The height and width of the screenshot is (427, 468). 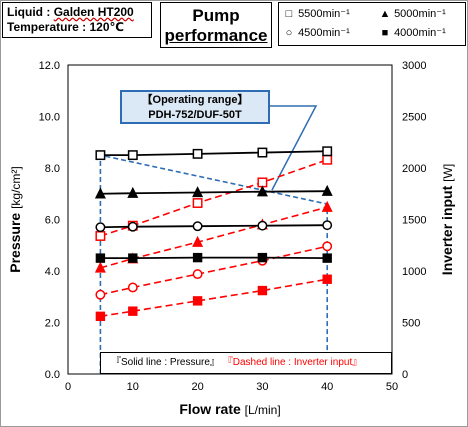 What do you see at coordinates (52, 375) in the screenshot?
I see `y-tick-label: 0.0` at bounding box center [52, 375].